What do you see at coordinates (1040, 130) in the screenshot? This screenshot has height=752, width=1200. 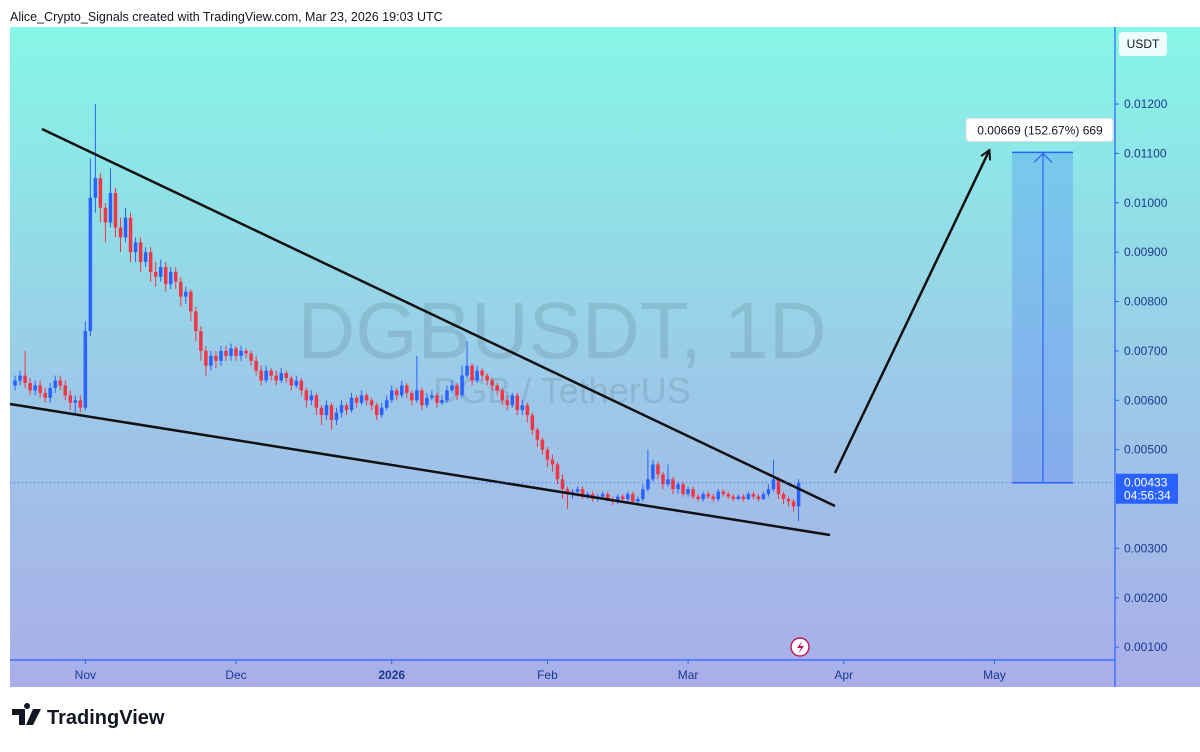 I see `target-label: 0.00669 (152.67%) 669` at bounding box center [1040, 130].